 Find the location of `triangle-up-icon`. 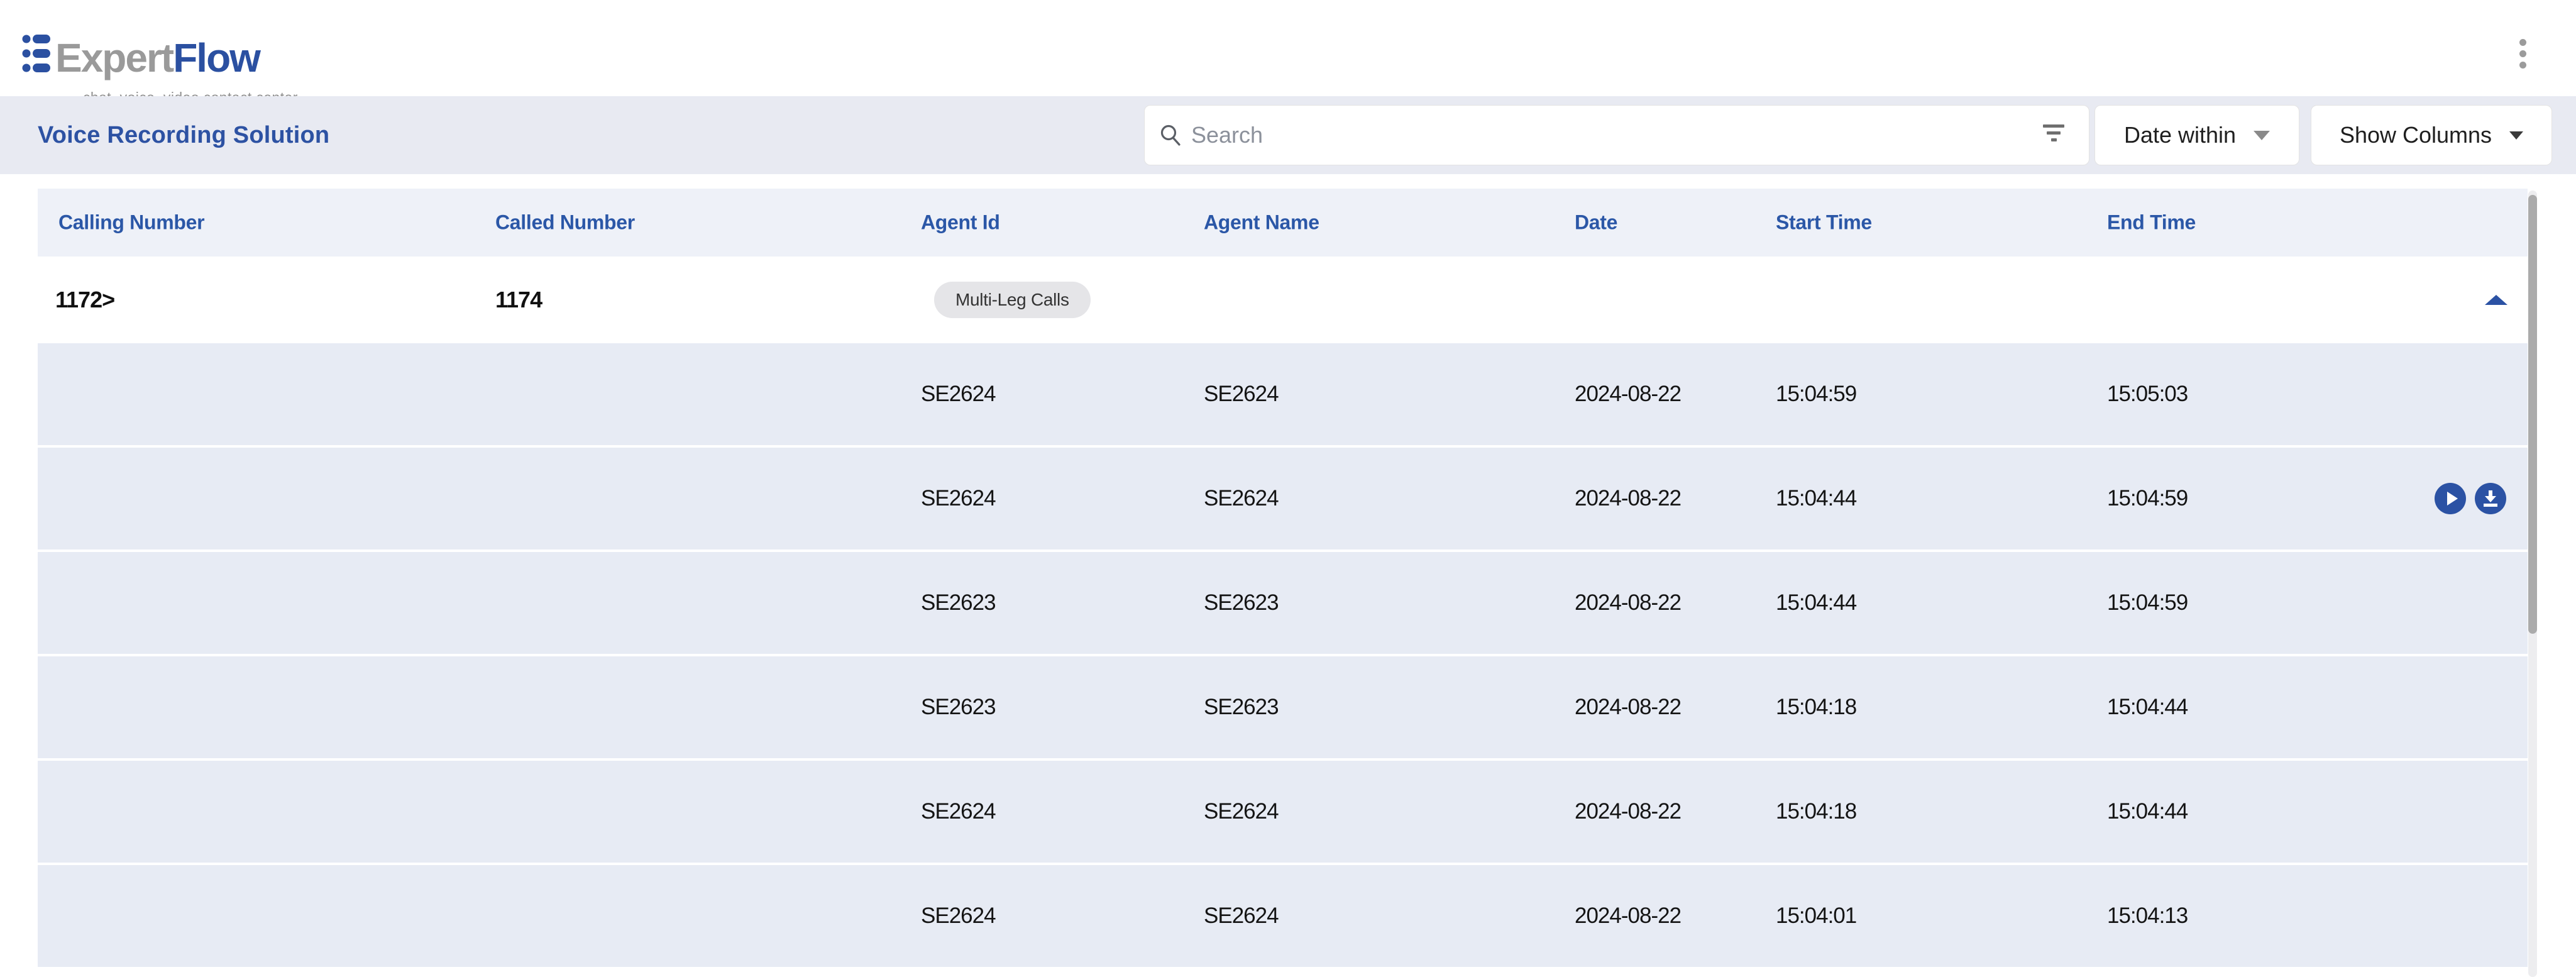

triangle-up-icon is located at coordinates (2496, 299).